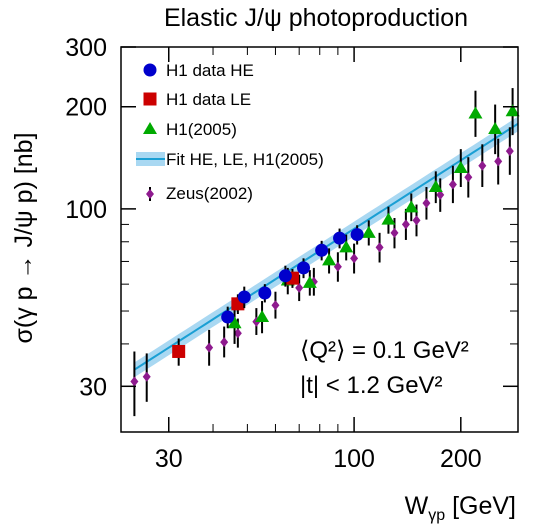  I want to click on y-tick-label: 100, so click(86, 210).